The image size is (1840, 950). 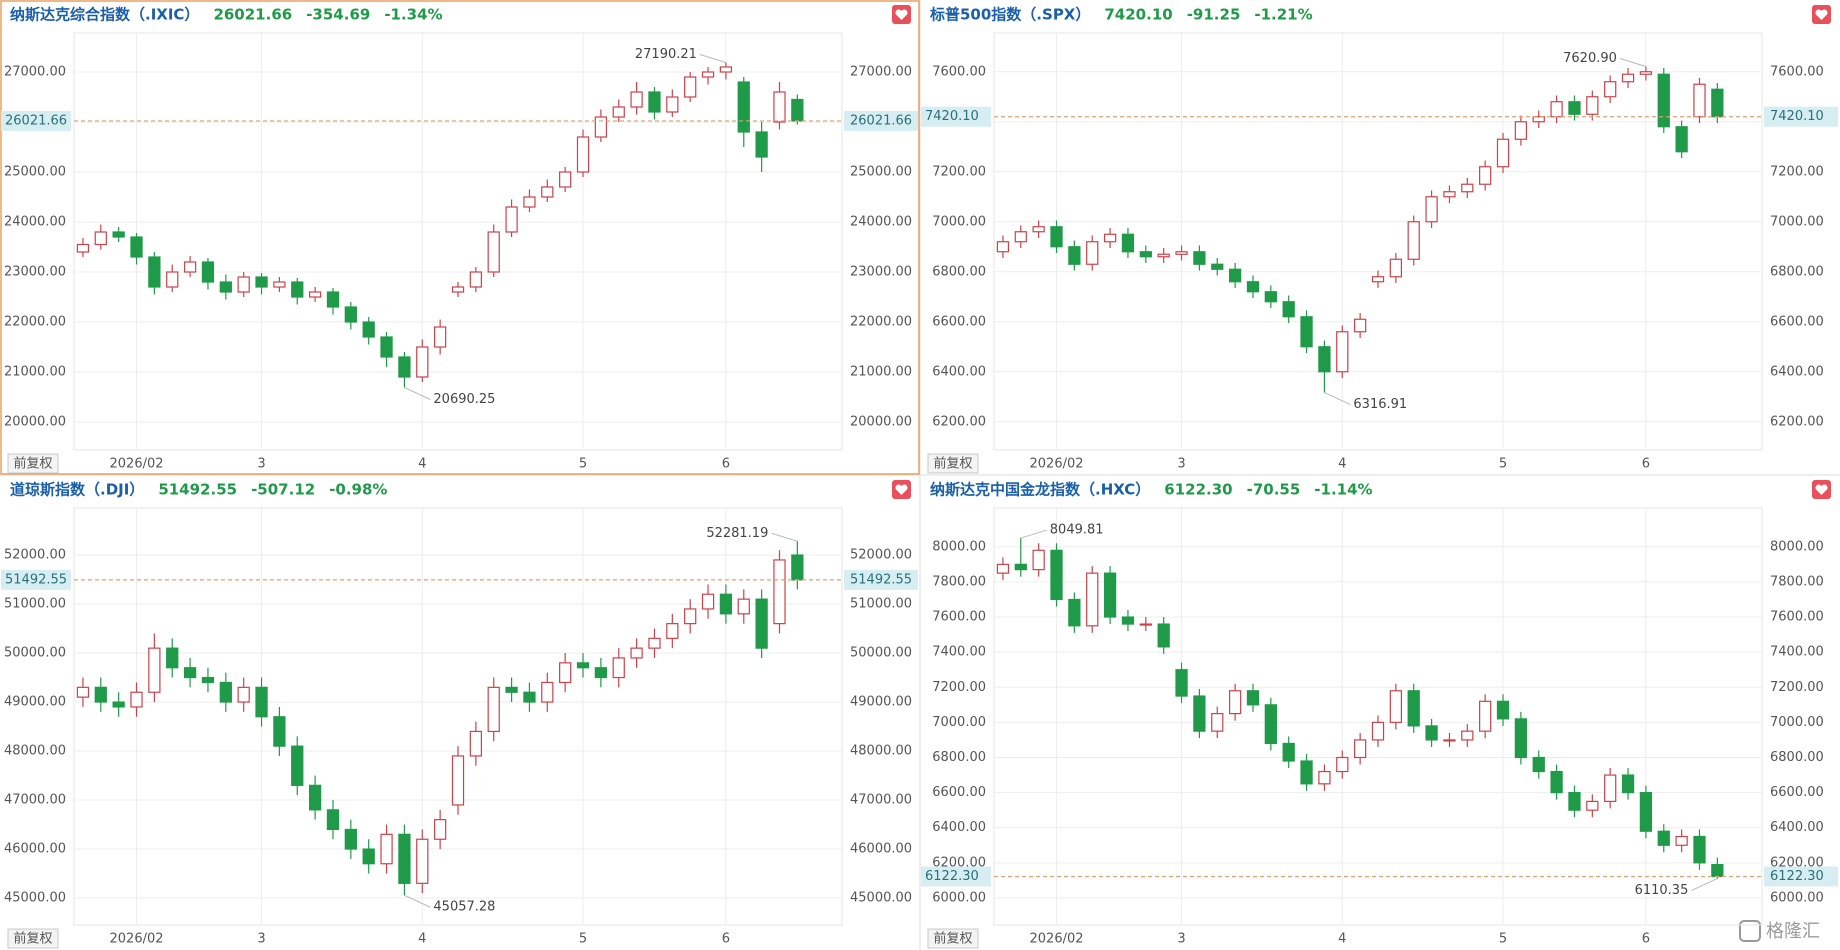 What do you see at coordinates (413, 15) in the screenshot?
I see `header-change-pct: -1.34%` at bounding box center [413, 15].